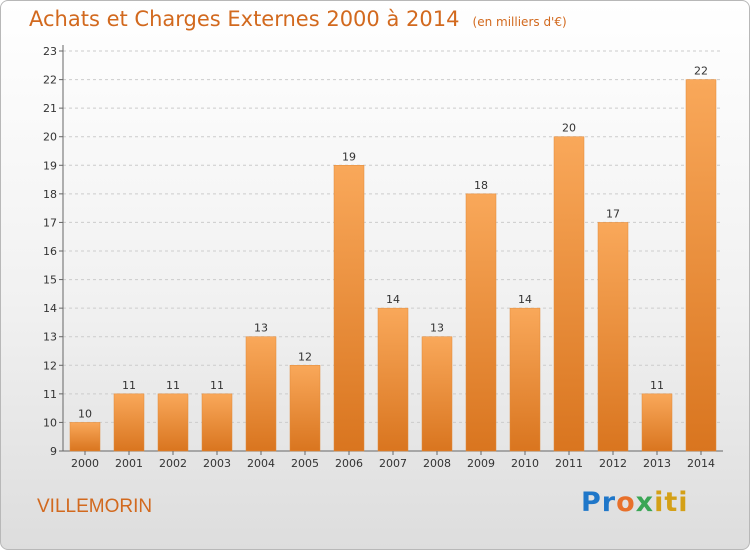  I want to click on x-tick-label: 2002, so click(173, 463).